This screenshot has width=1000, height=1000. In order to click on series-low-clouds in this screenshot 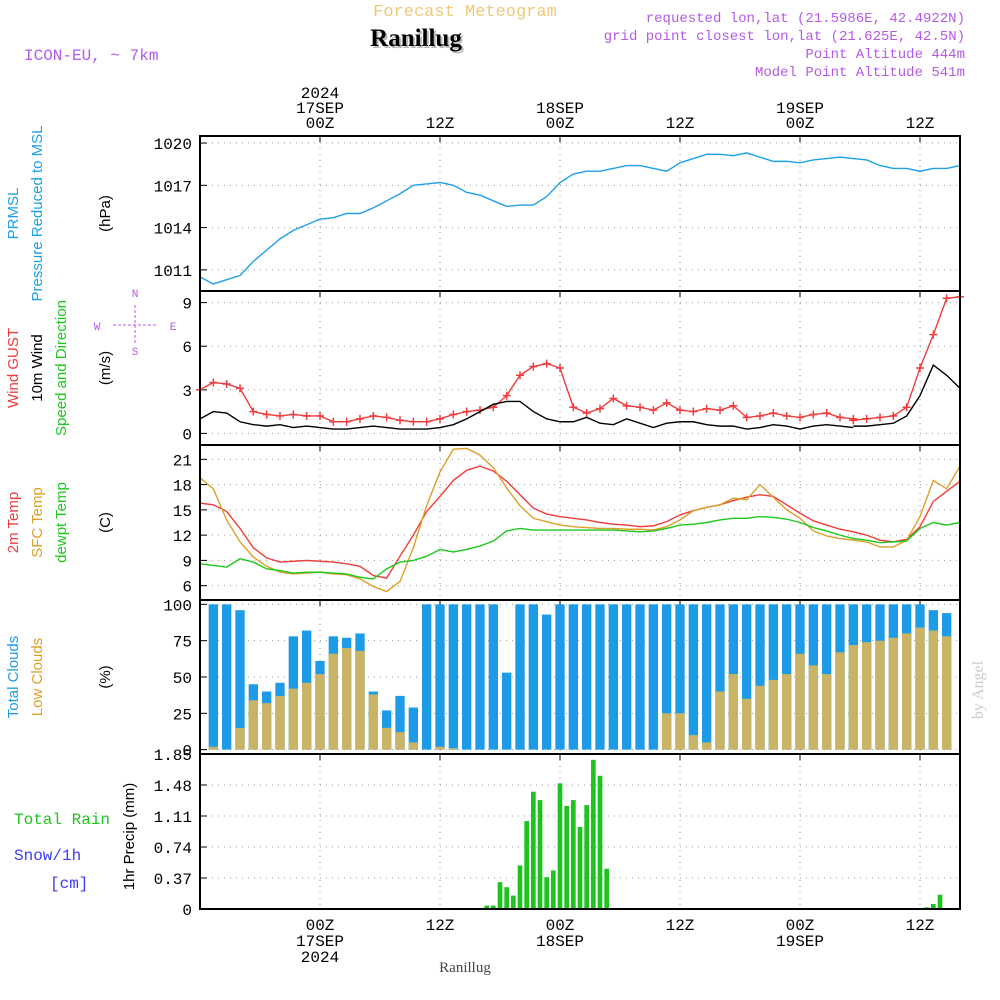, I will do `click(580, 688)`.